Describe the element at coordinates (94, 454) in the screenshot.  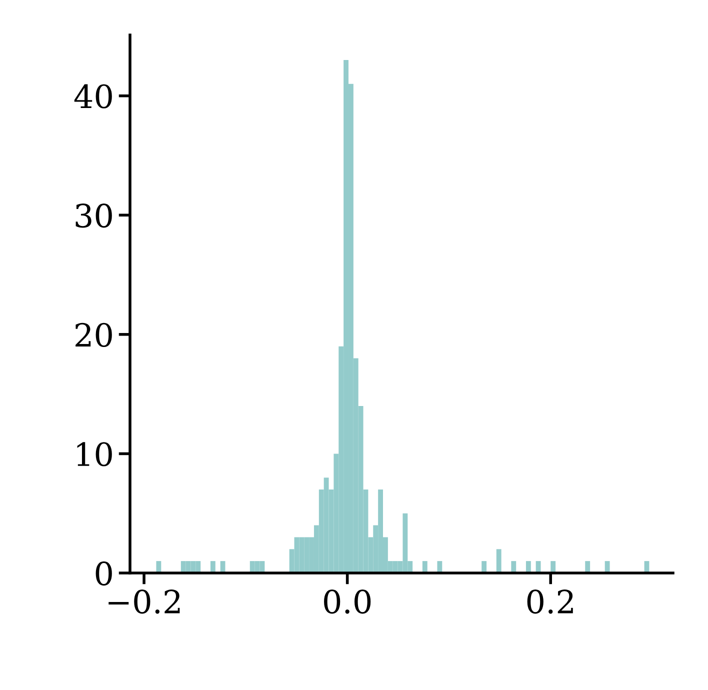
I see `y-tick-label: 10` at that location.